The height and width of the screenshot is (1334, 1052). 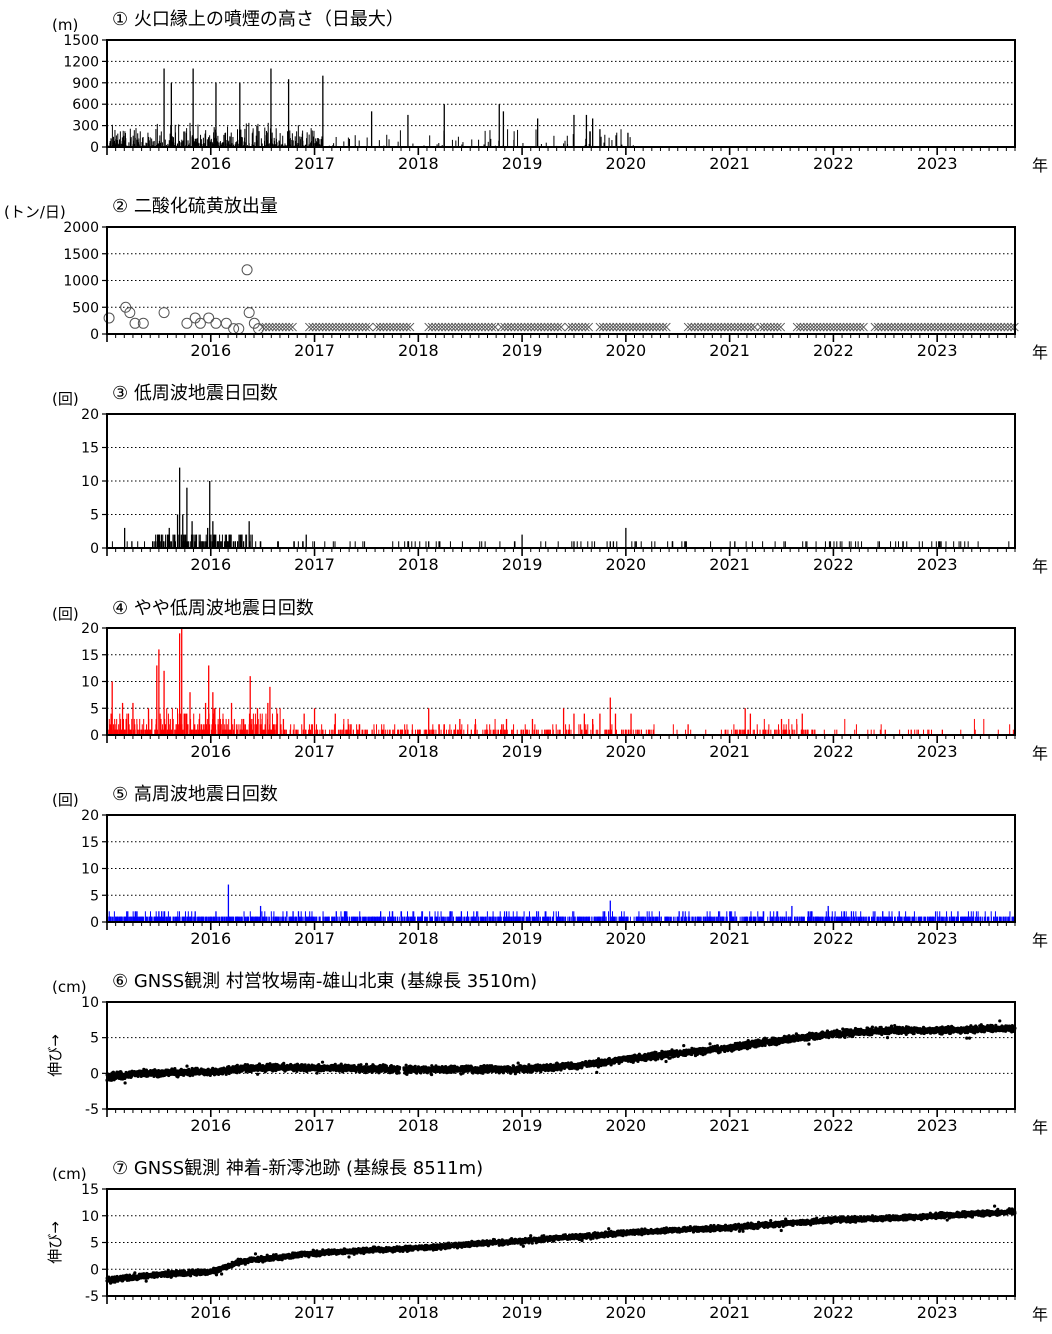 What do you see at coordinates (81, 228) in the screenshot?
I see `y-tick-label: 2000` at bounding box center [81, 228].